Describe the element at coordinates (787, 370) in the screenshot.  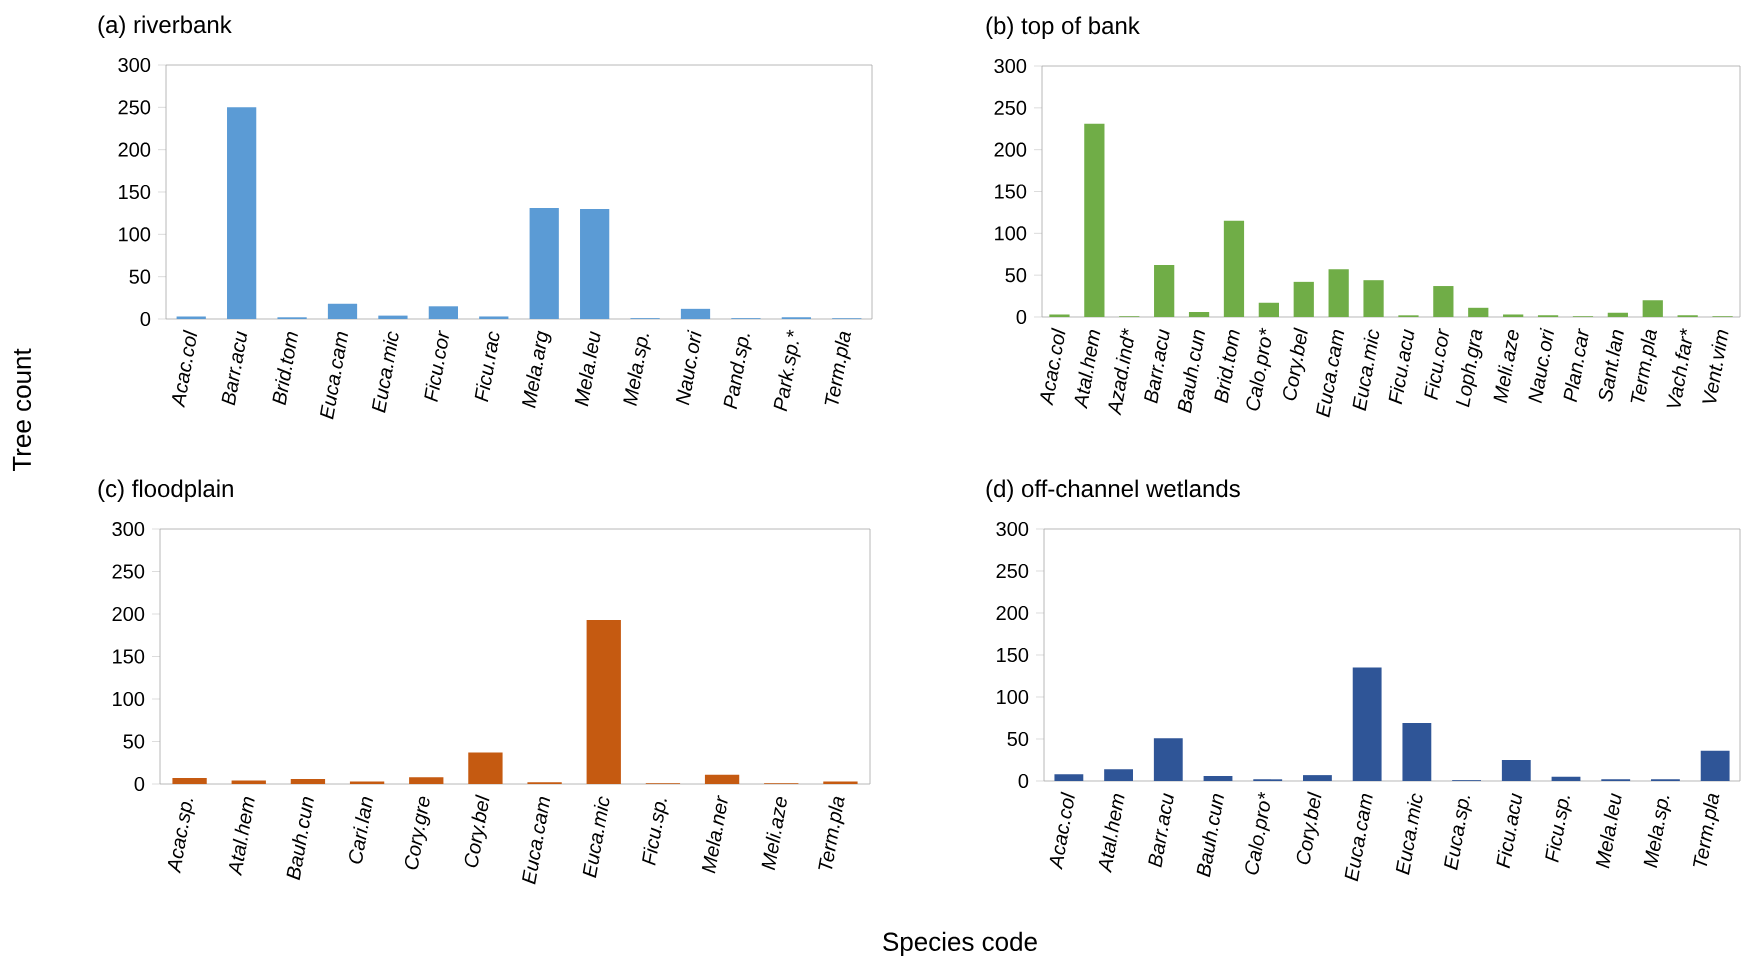
I see `x-tick-label: Park.sp.*` at that location.